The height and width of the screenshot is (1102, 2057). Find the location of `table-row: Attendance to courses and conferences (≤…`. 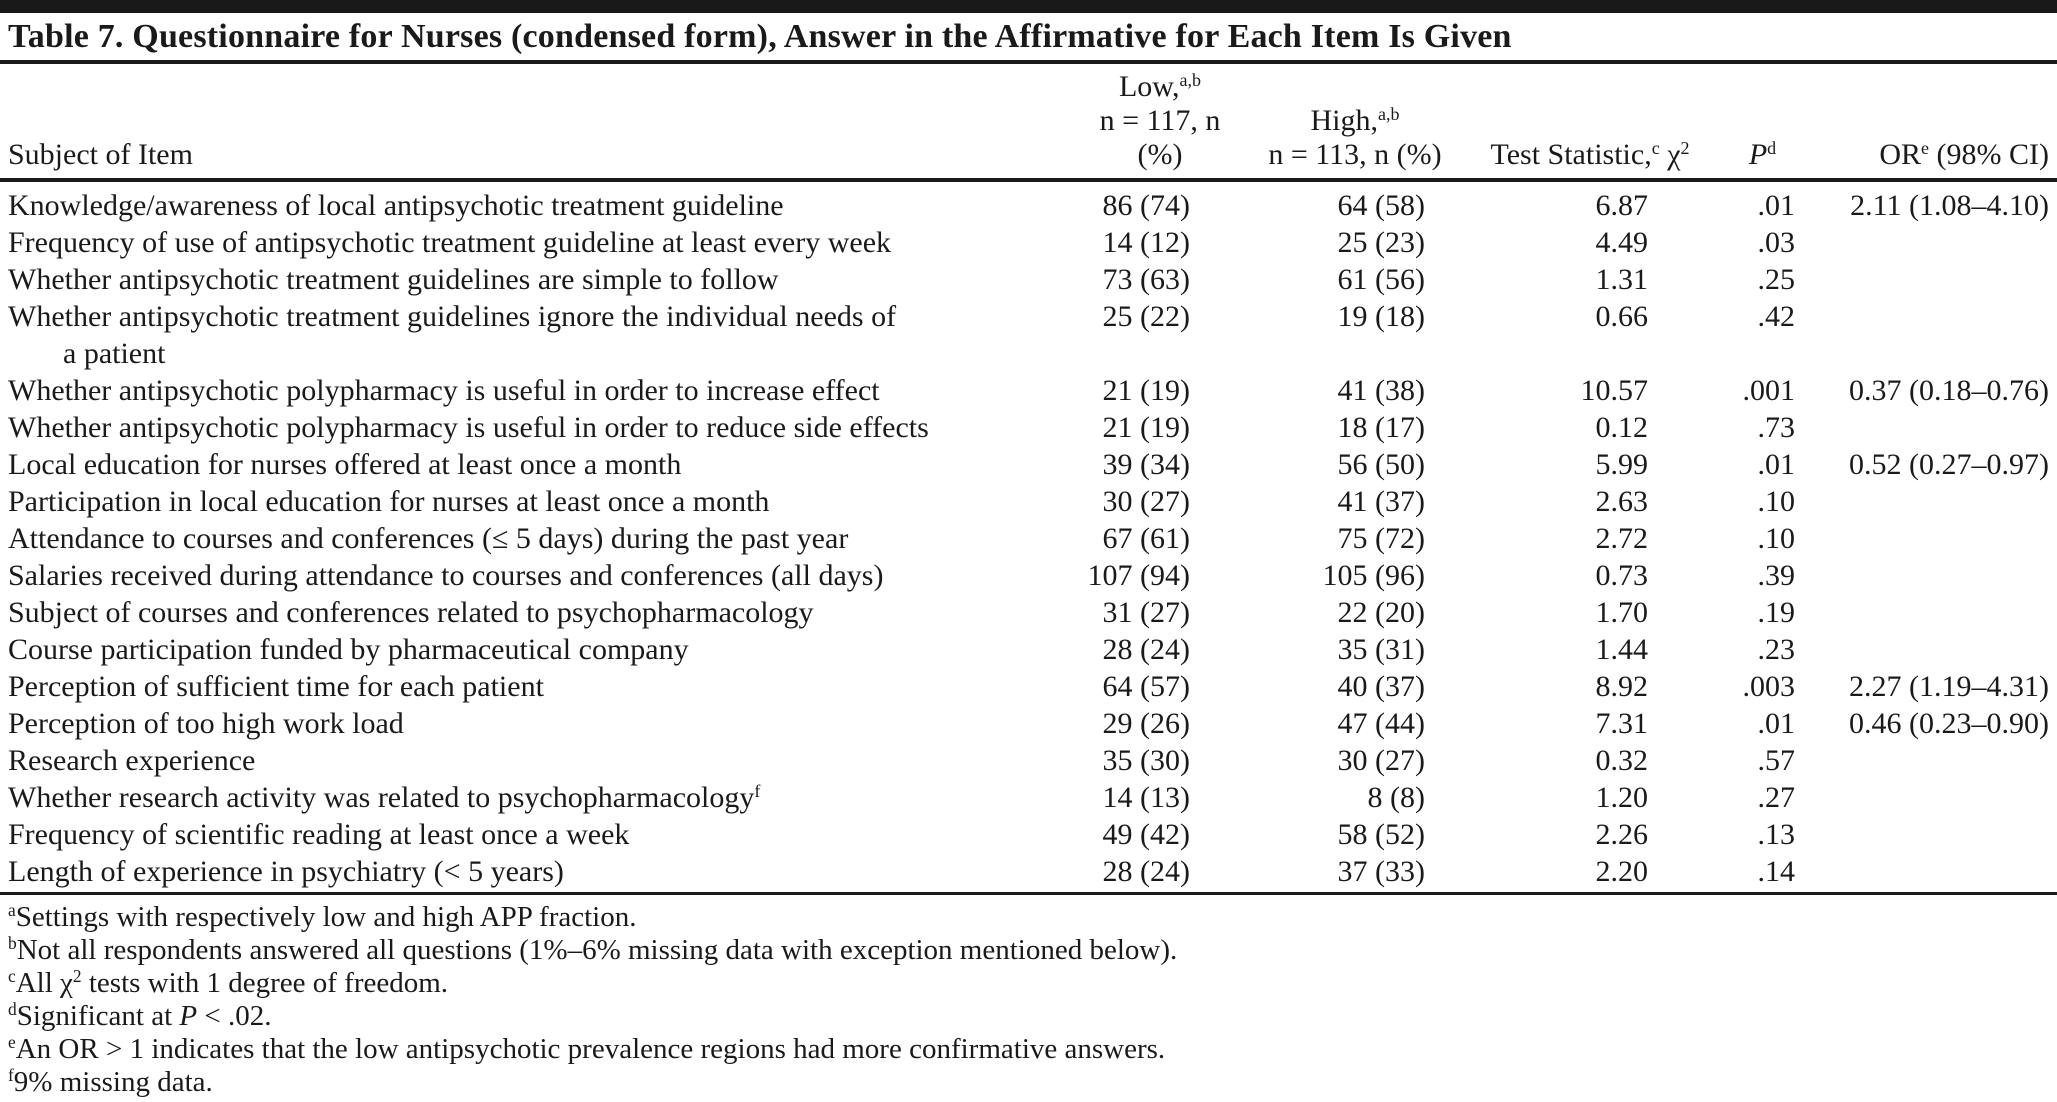

table-row: Attendance to courses and conferences (≤… is located at coordinates (1028, 538).